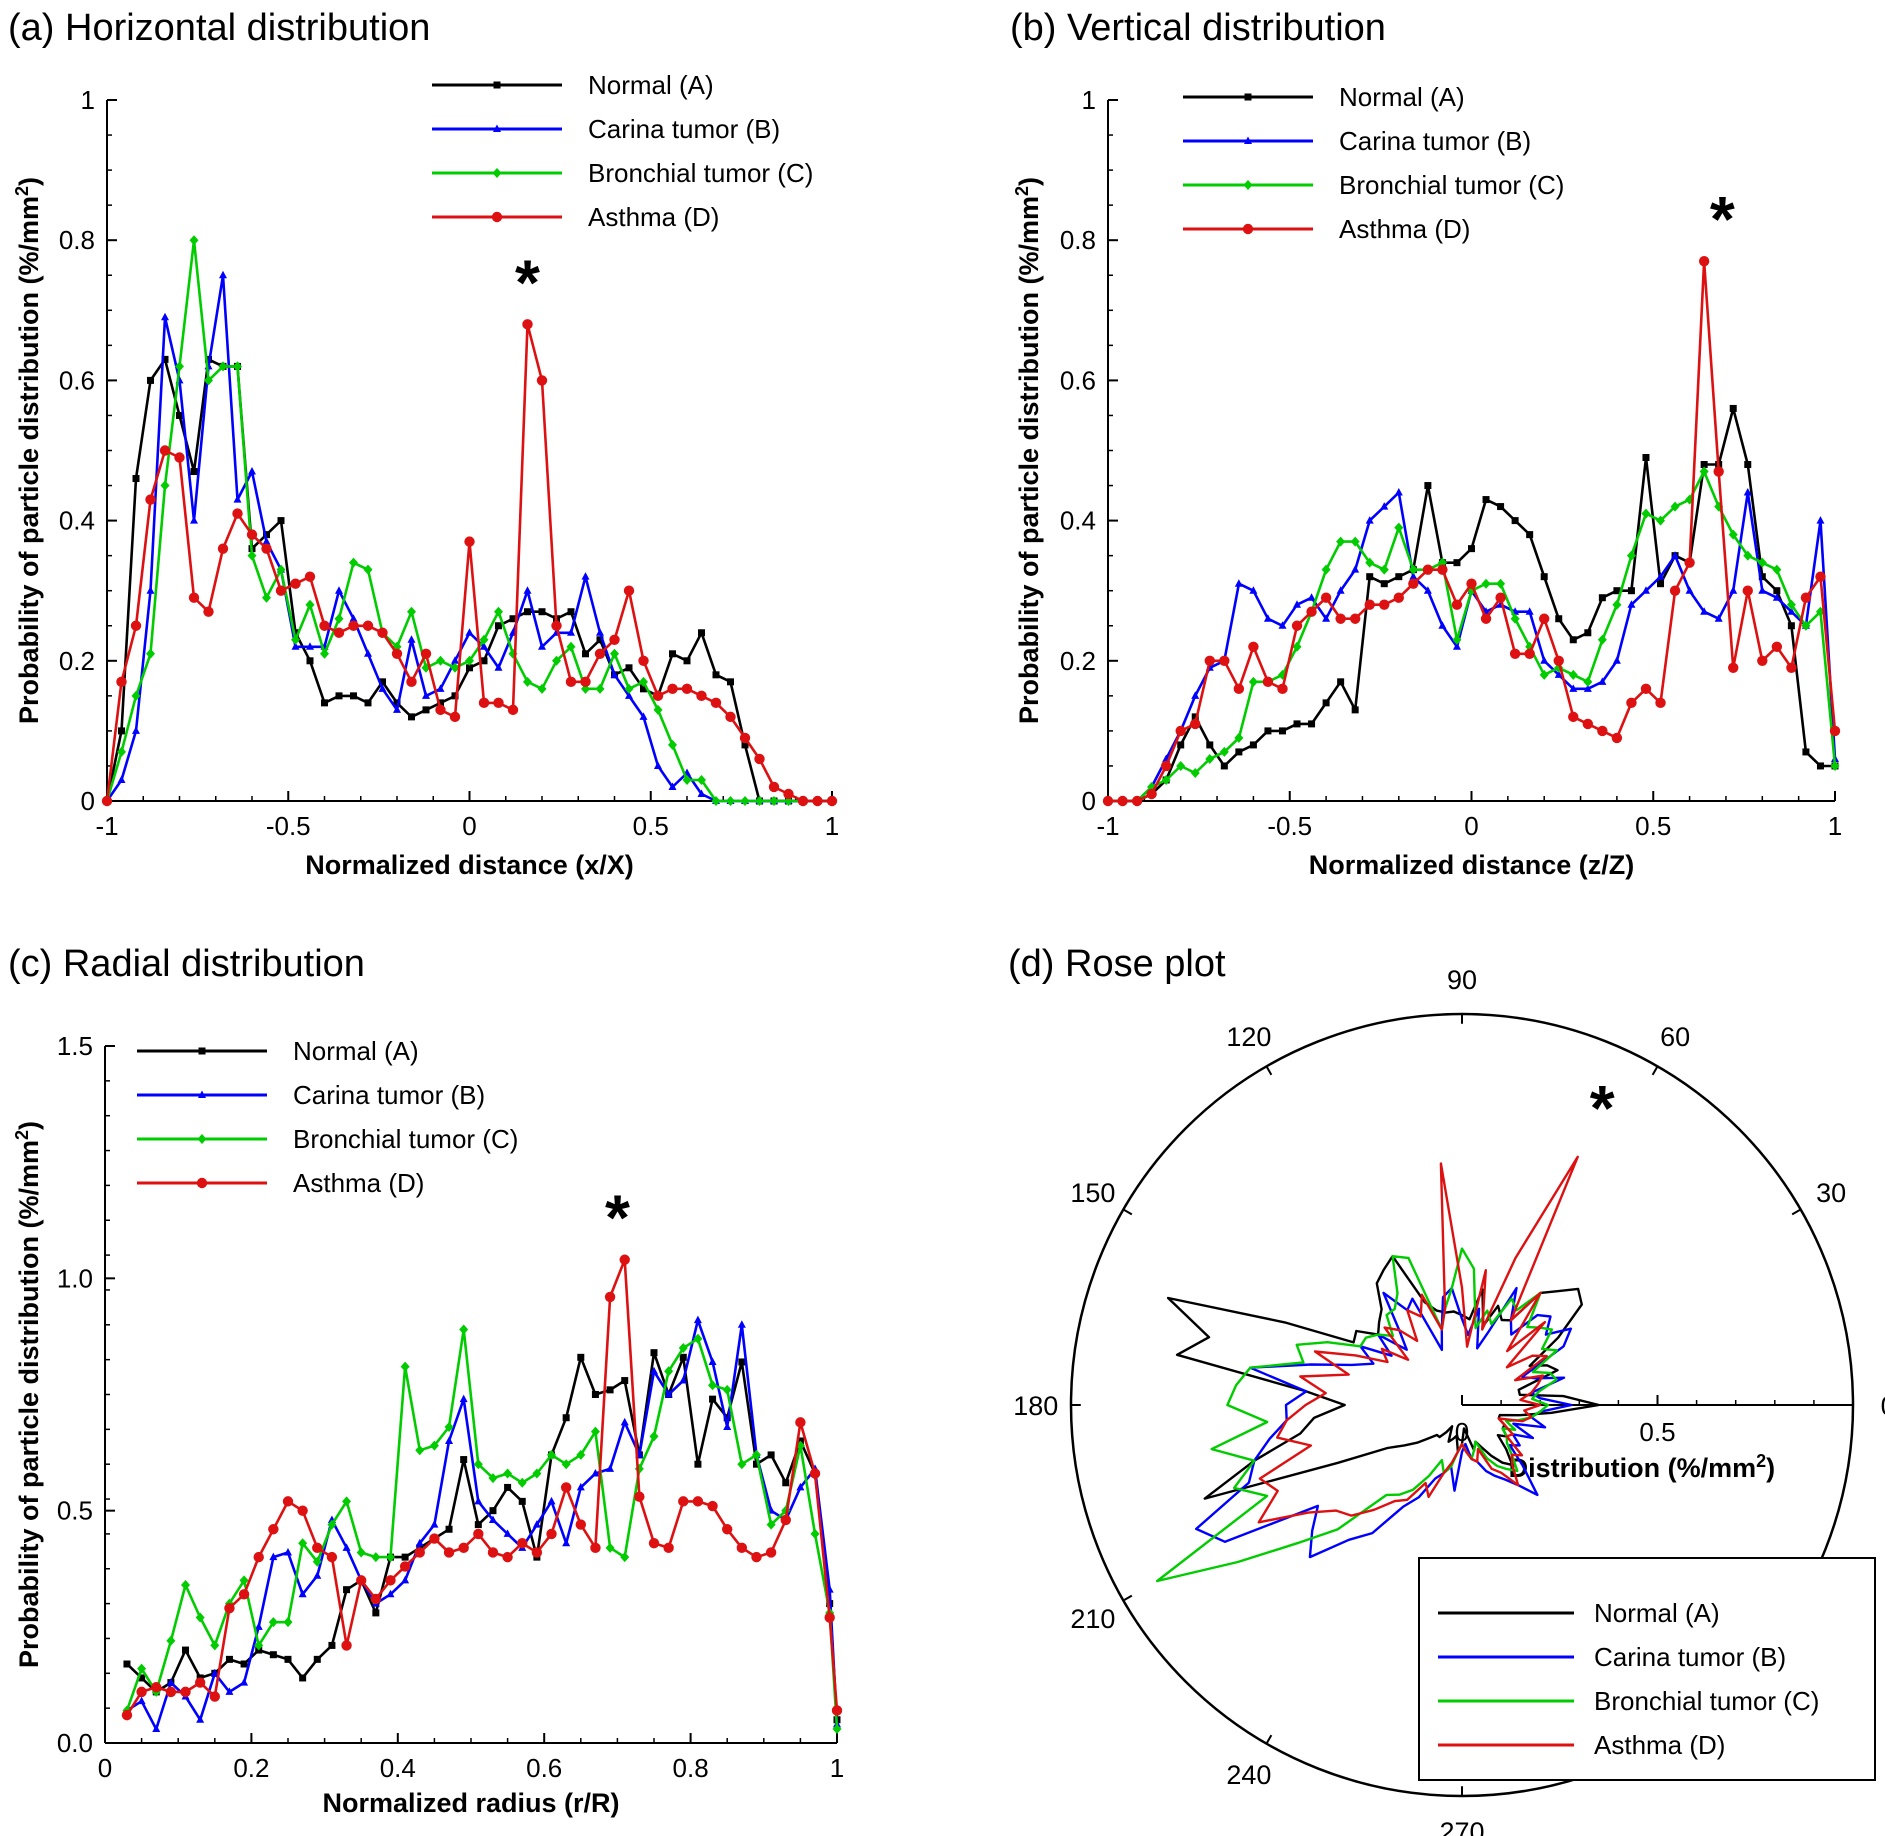 Image resolution: width=1885 pixels, height=1836 pixels. I want to click on y-tick-label: 1, so click(1089, 100).